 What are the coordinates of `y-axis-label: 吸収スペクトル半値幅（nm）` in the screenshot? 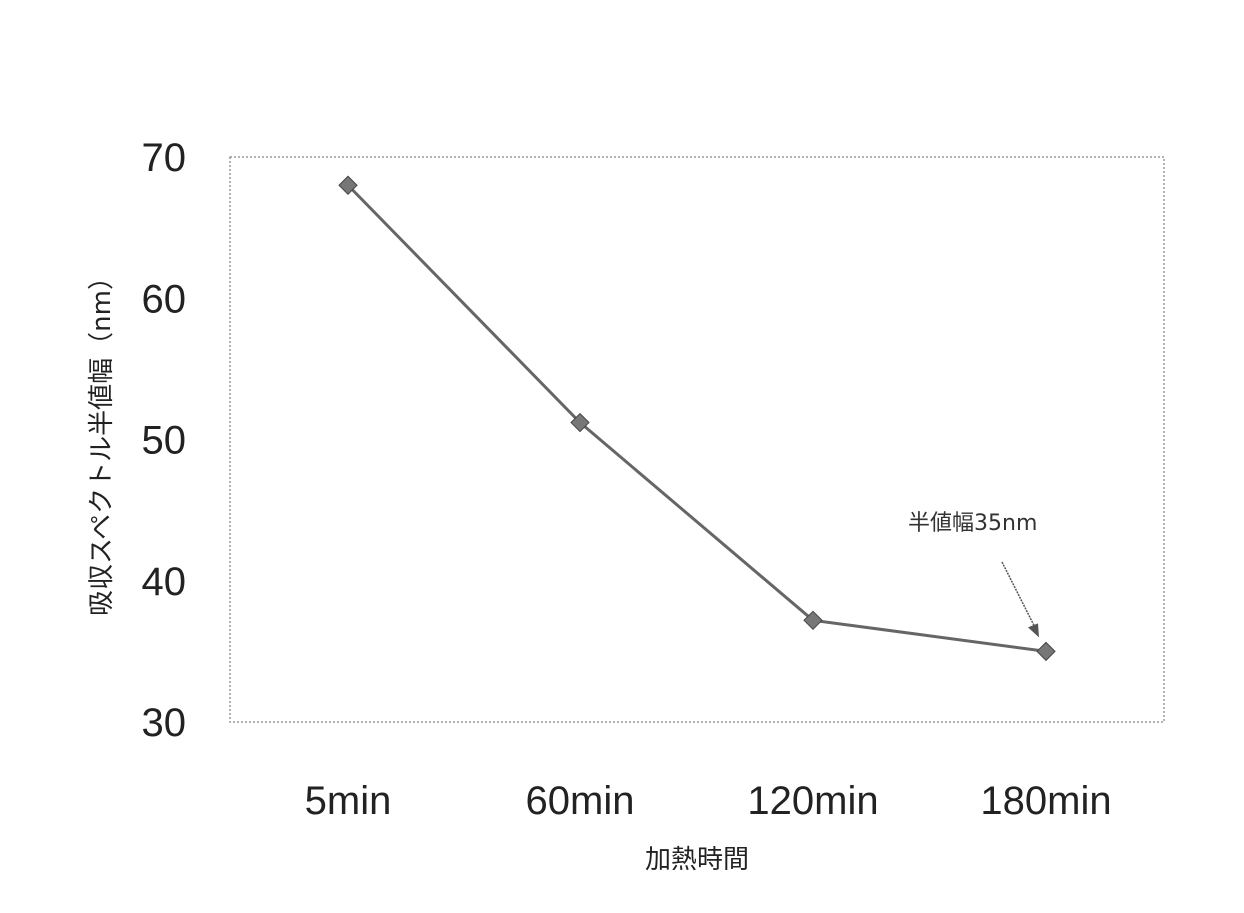 It's located at (102, 440).